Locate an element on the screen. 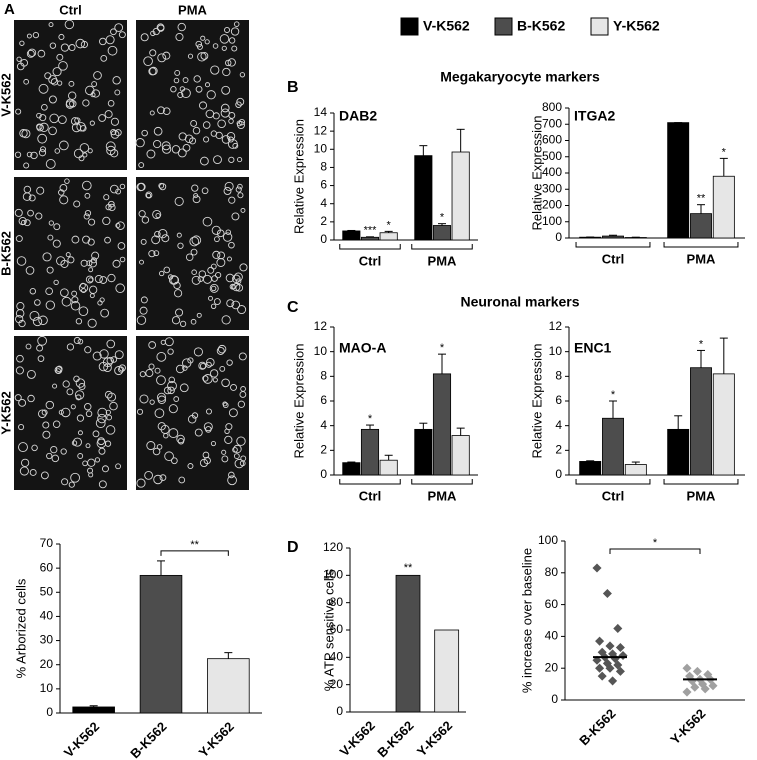  panel-label: C is located at coordinates (293, 307).